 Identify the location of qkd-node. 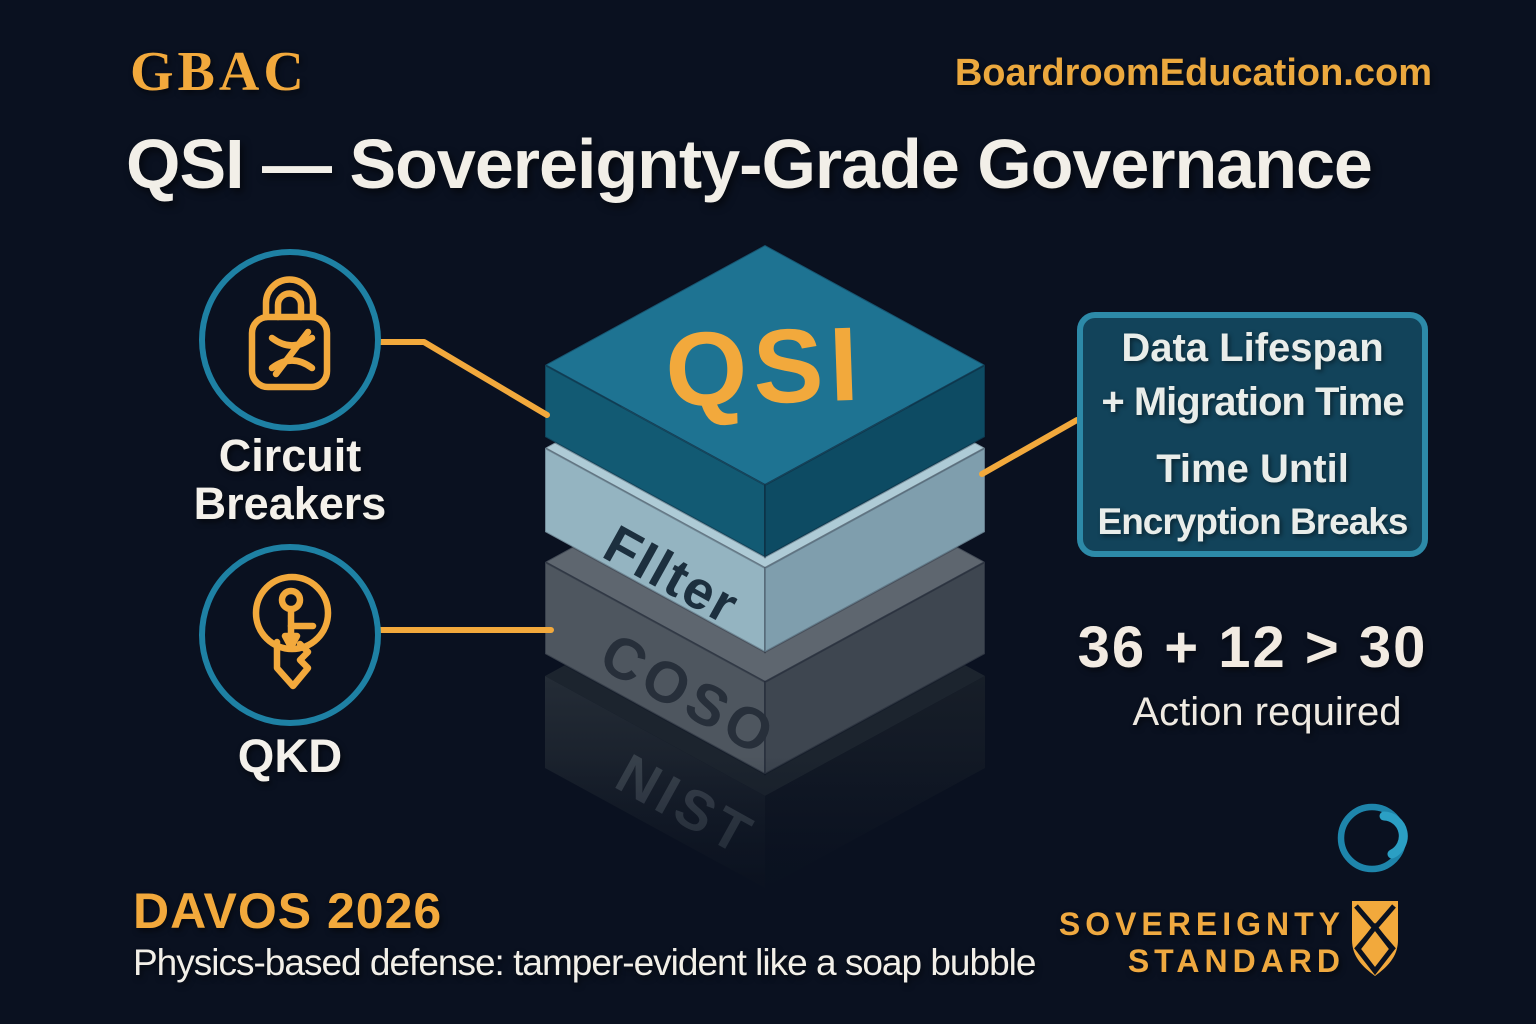
(290, 635).